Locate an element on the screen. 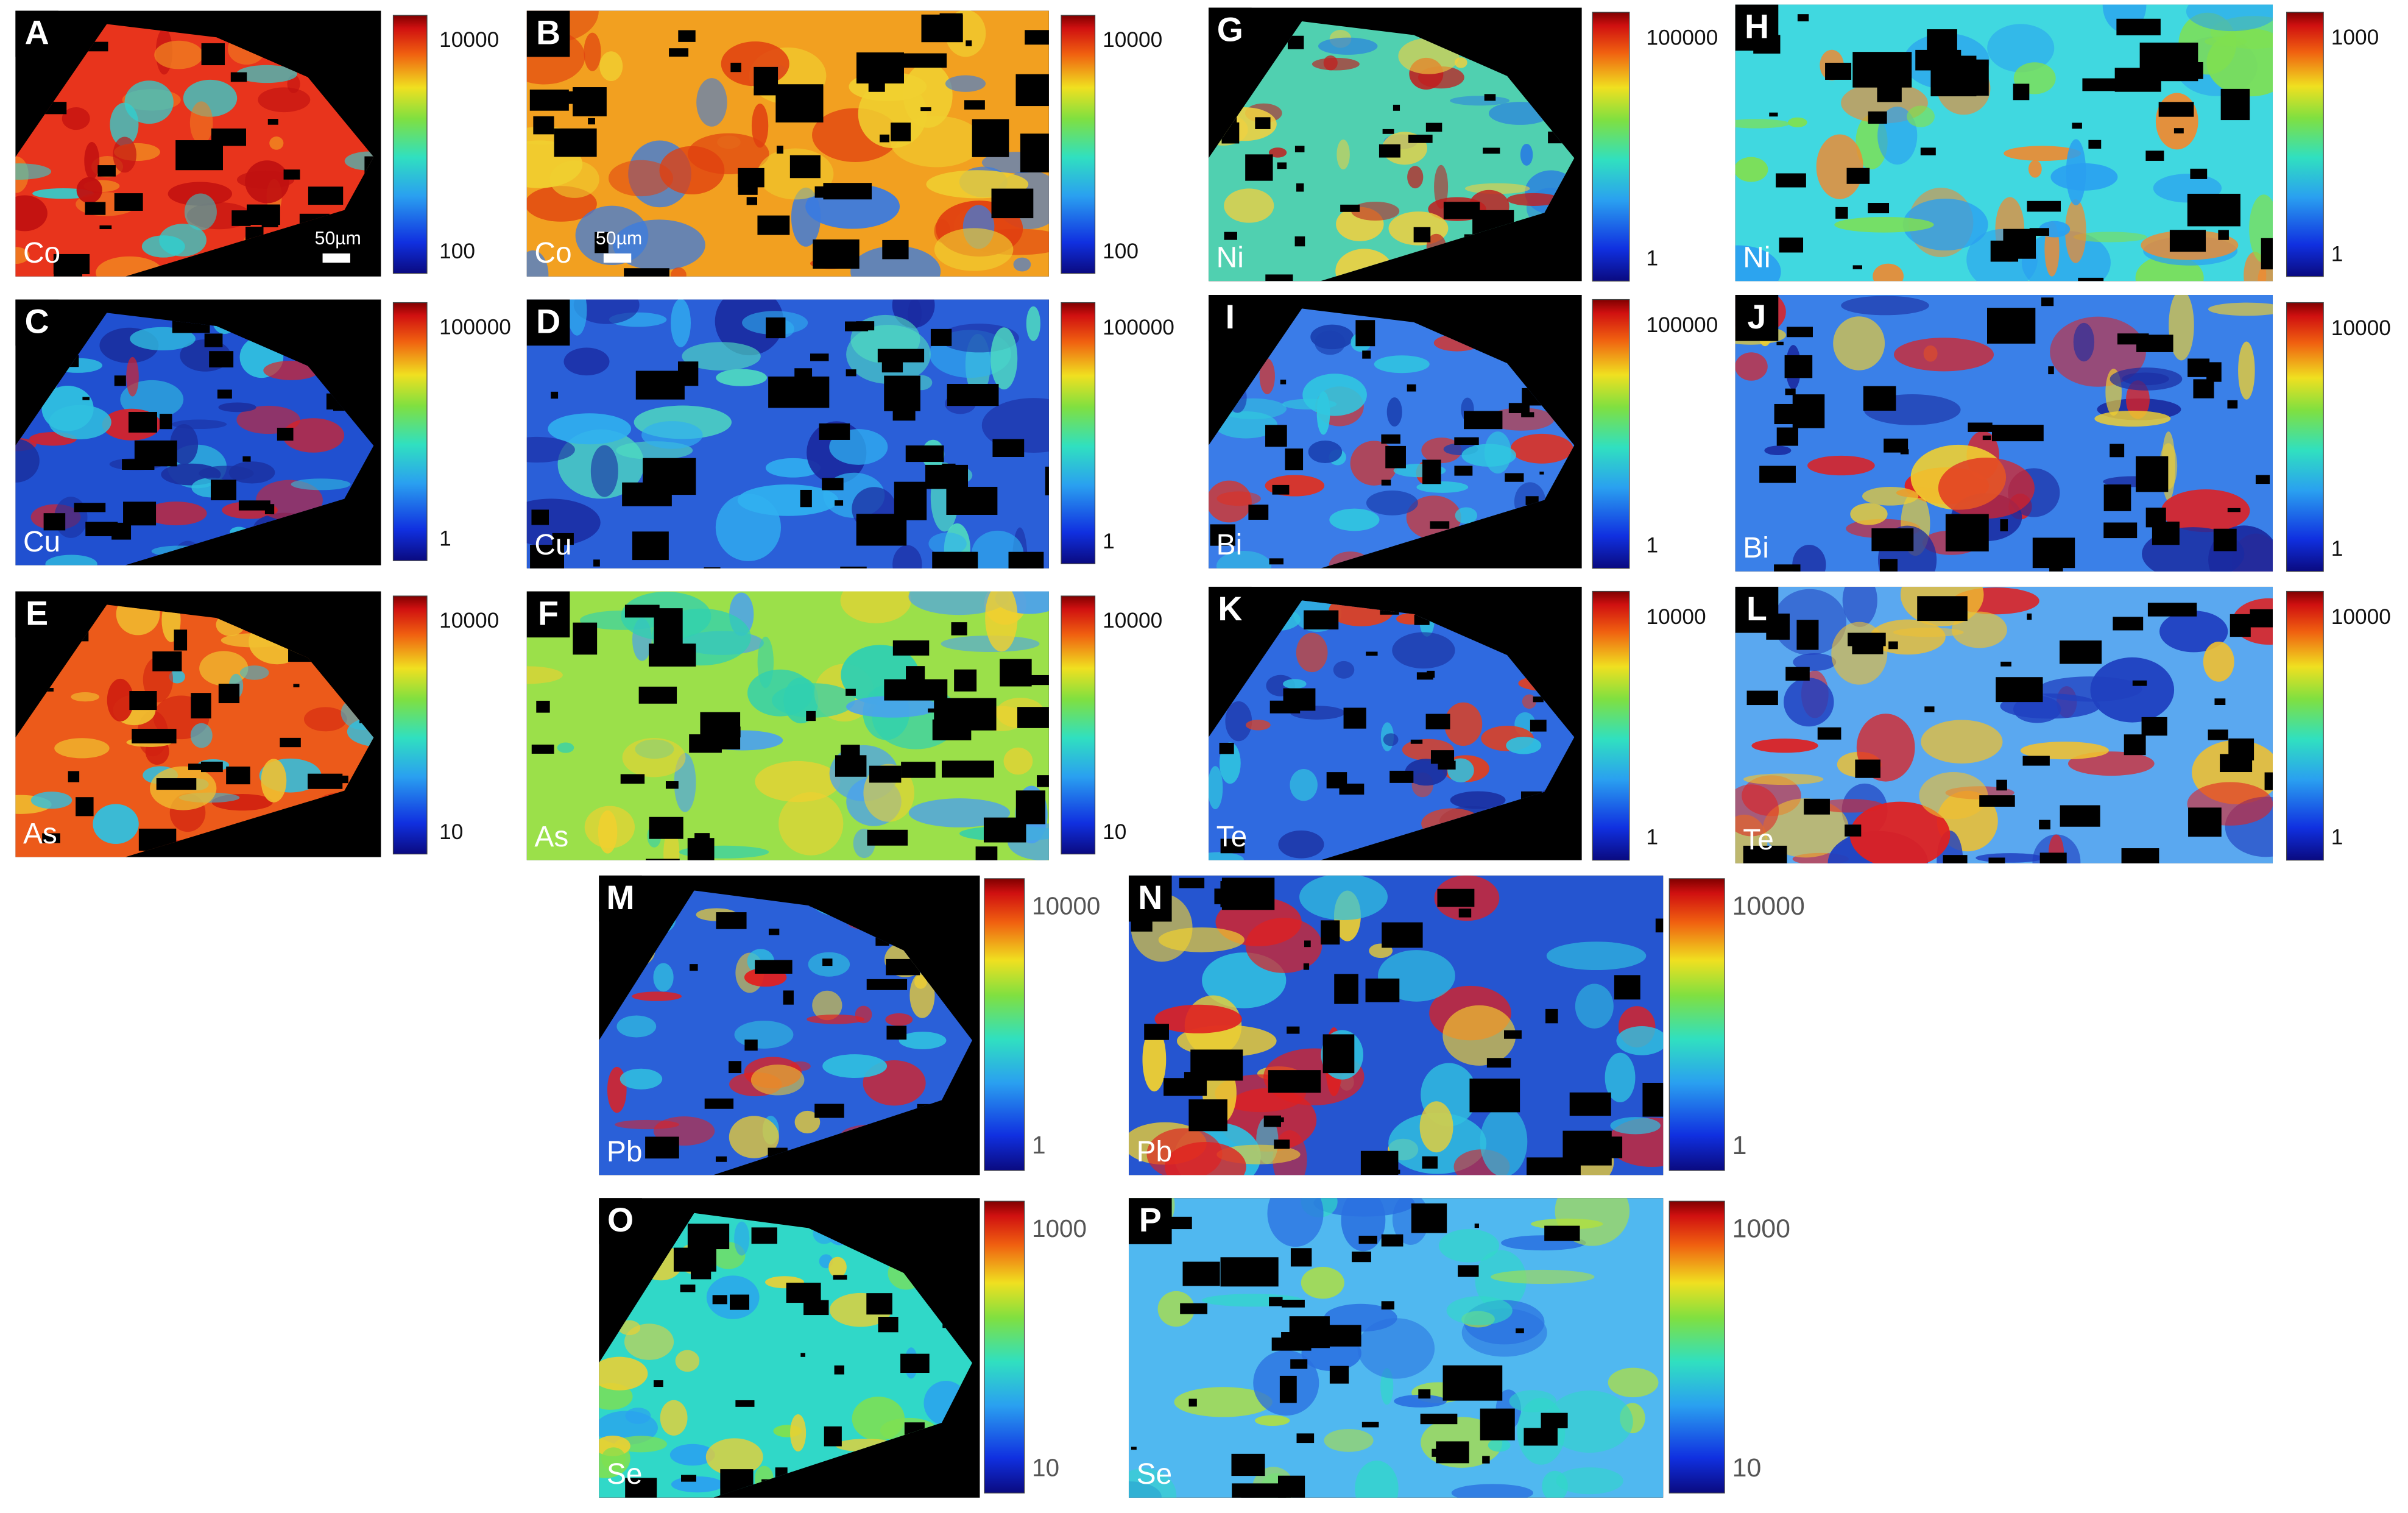  element-label: Ni is located at coordinates (1756, 258).